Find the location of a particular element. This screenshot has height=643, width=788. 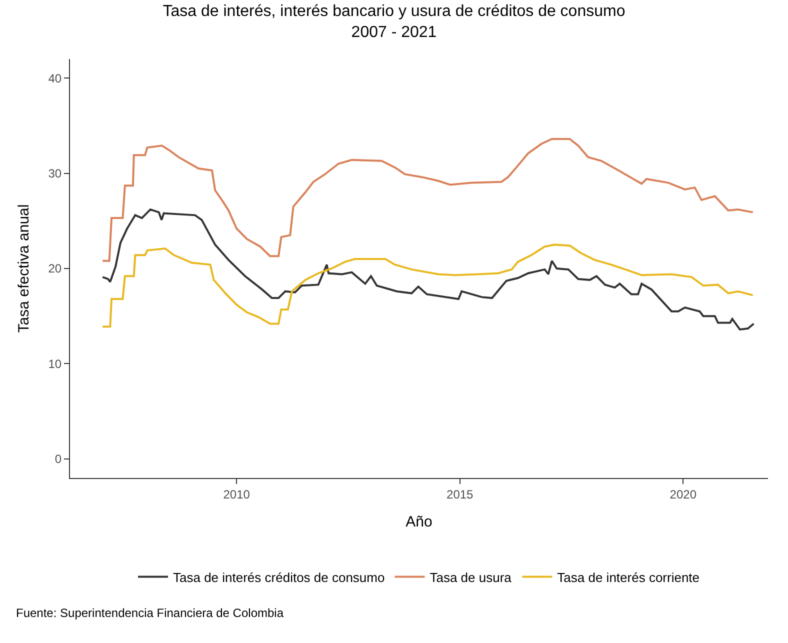

source-note: Fuente: Superintendencia Financiera de Colombia is located at coordinates (150, 613).